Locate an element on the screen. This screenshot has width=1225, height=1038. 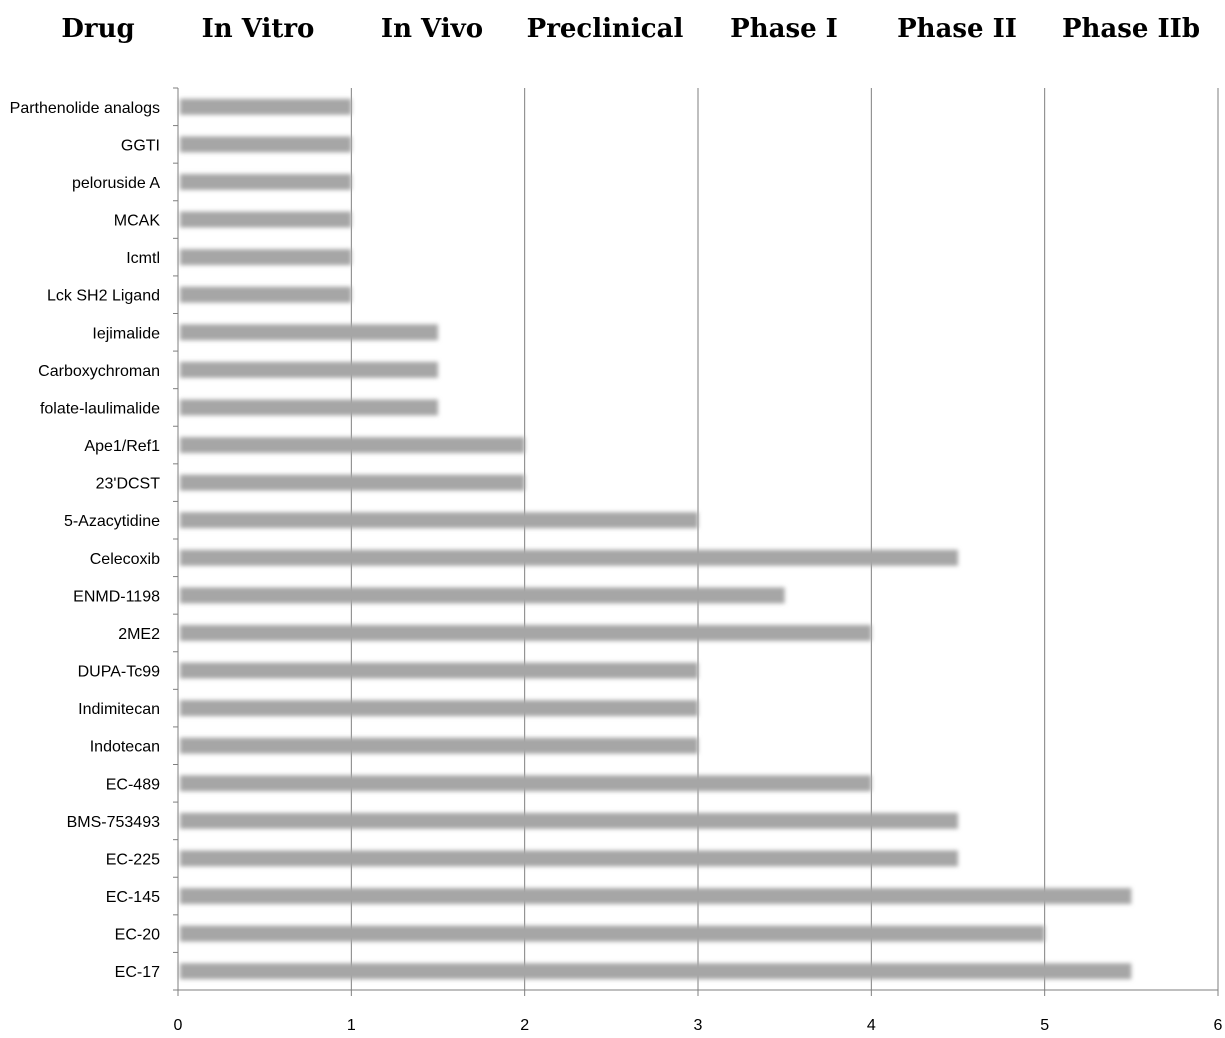
header-phase-i: Phase I is located at coordinates (784, 29).